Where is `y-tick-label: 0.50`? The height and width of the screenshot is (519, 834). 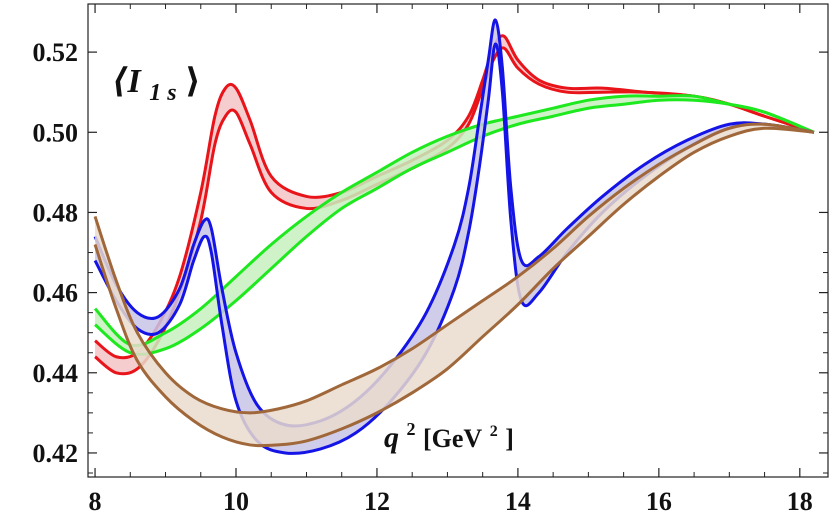
y-tick-label: 0.50 is located at coordinates (56, 132).